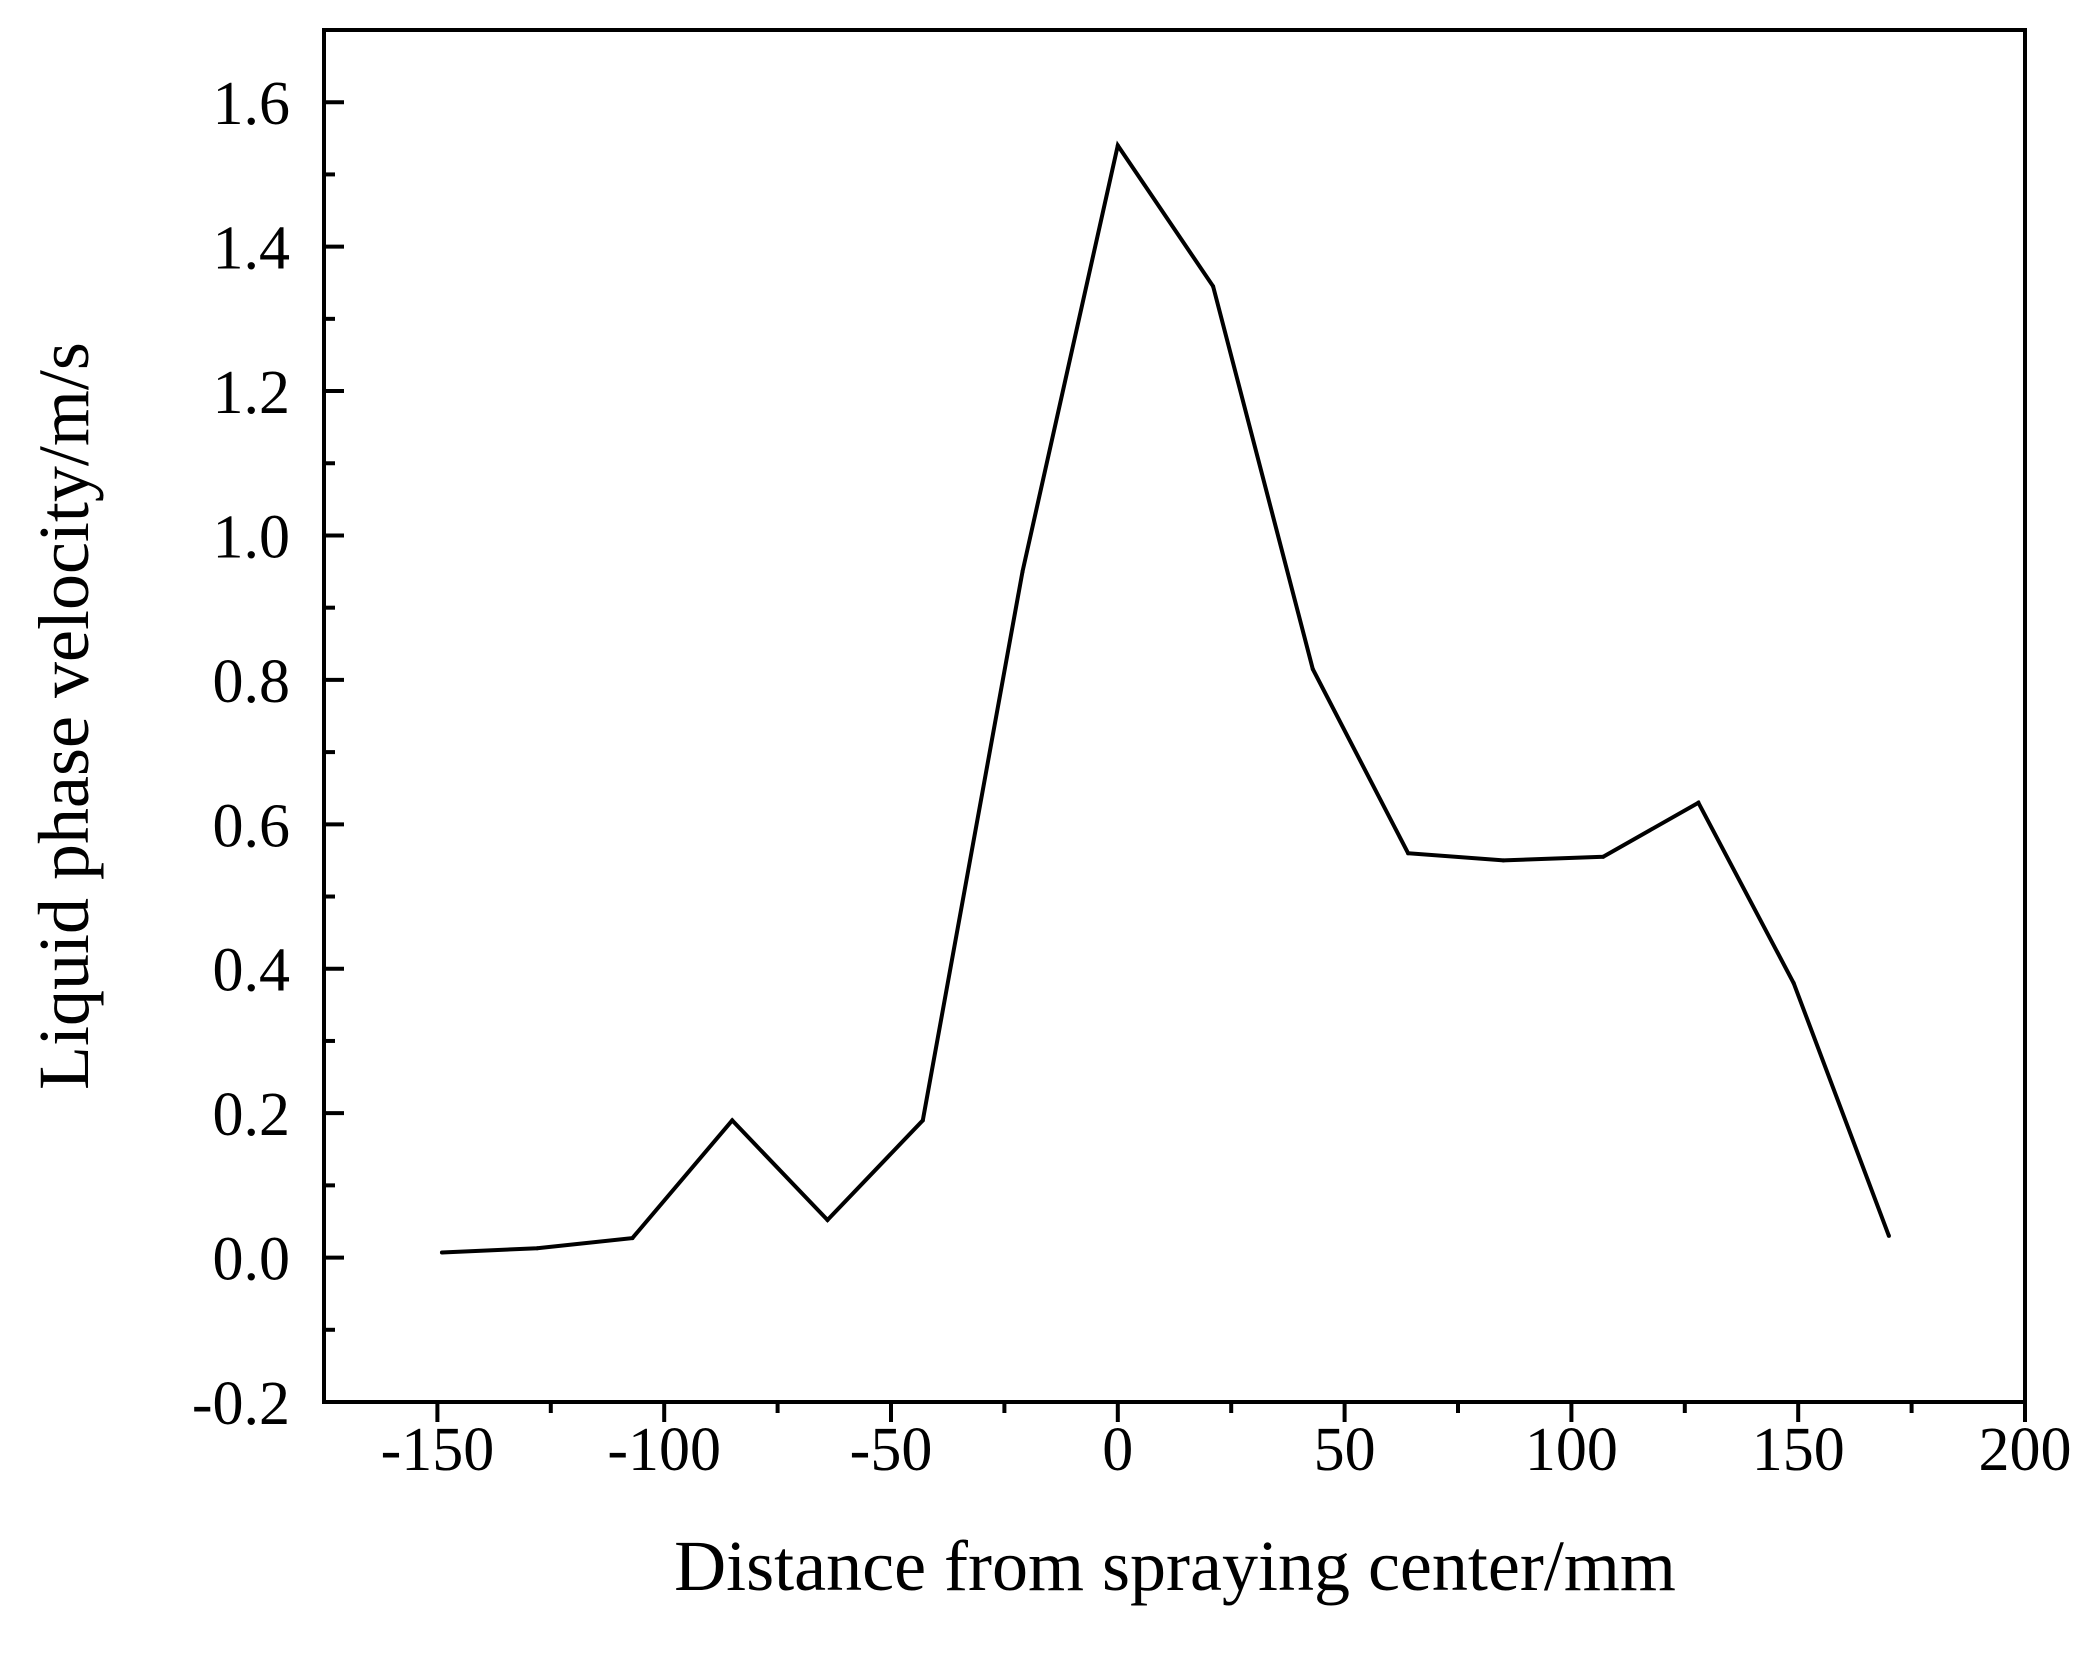  I want to click on y-tick-label: 0.2, so click(252, 1115).